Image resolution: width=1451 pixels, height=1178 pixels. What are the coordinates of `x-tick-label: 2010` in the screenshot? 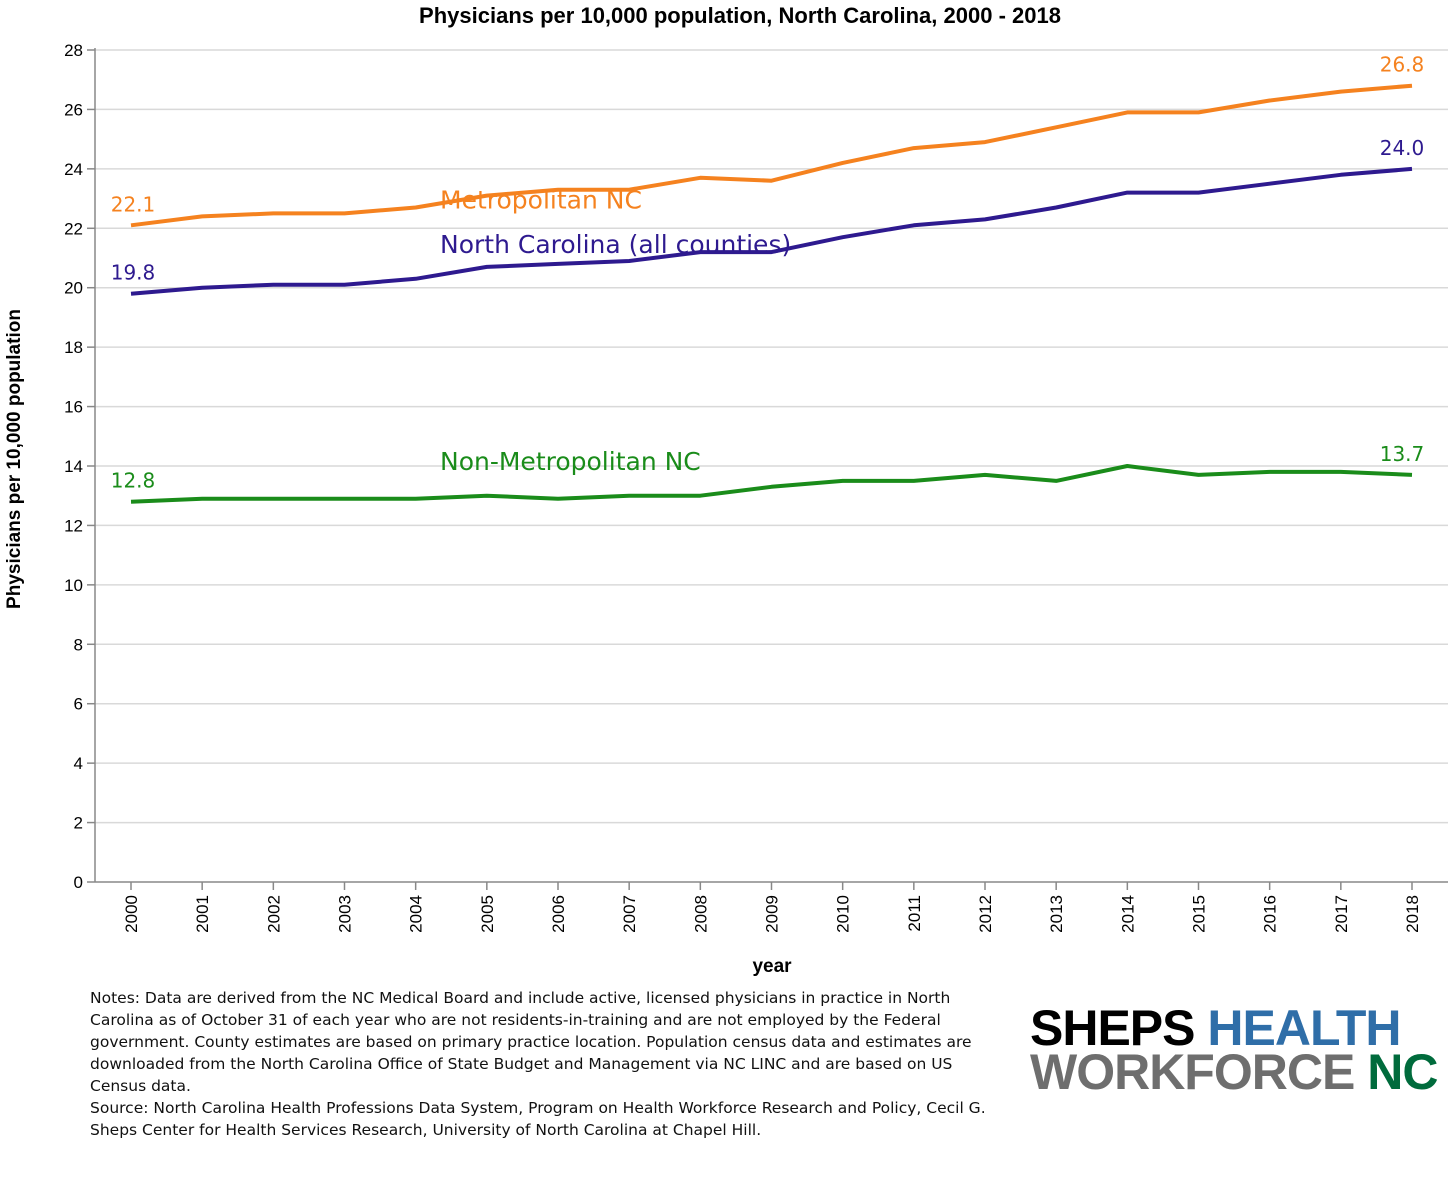 It's located at (843, 914).